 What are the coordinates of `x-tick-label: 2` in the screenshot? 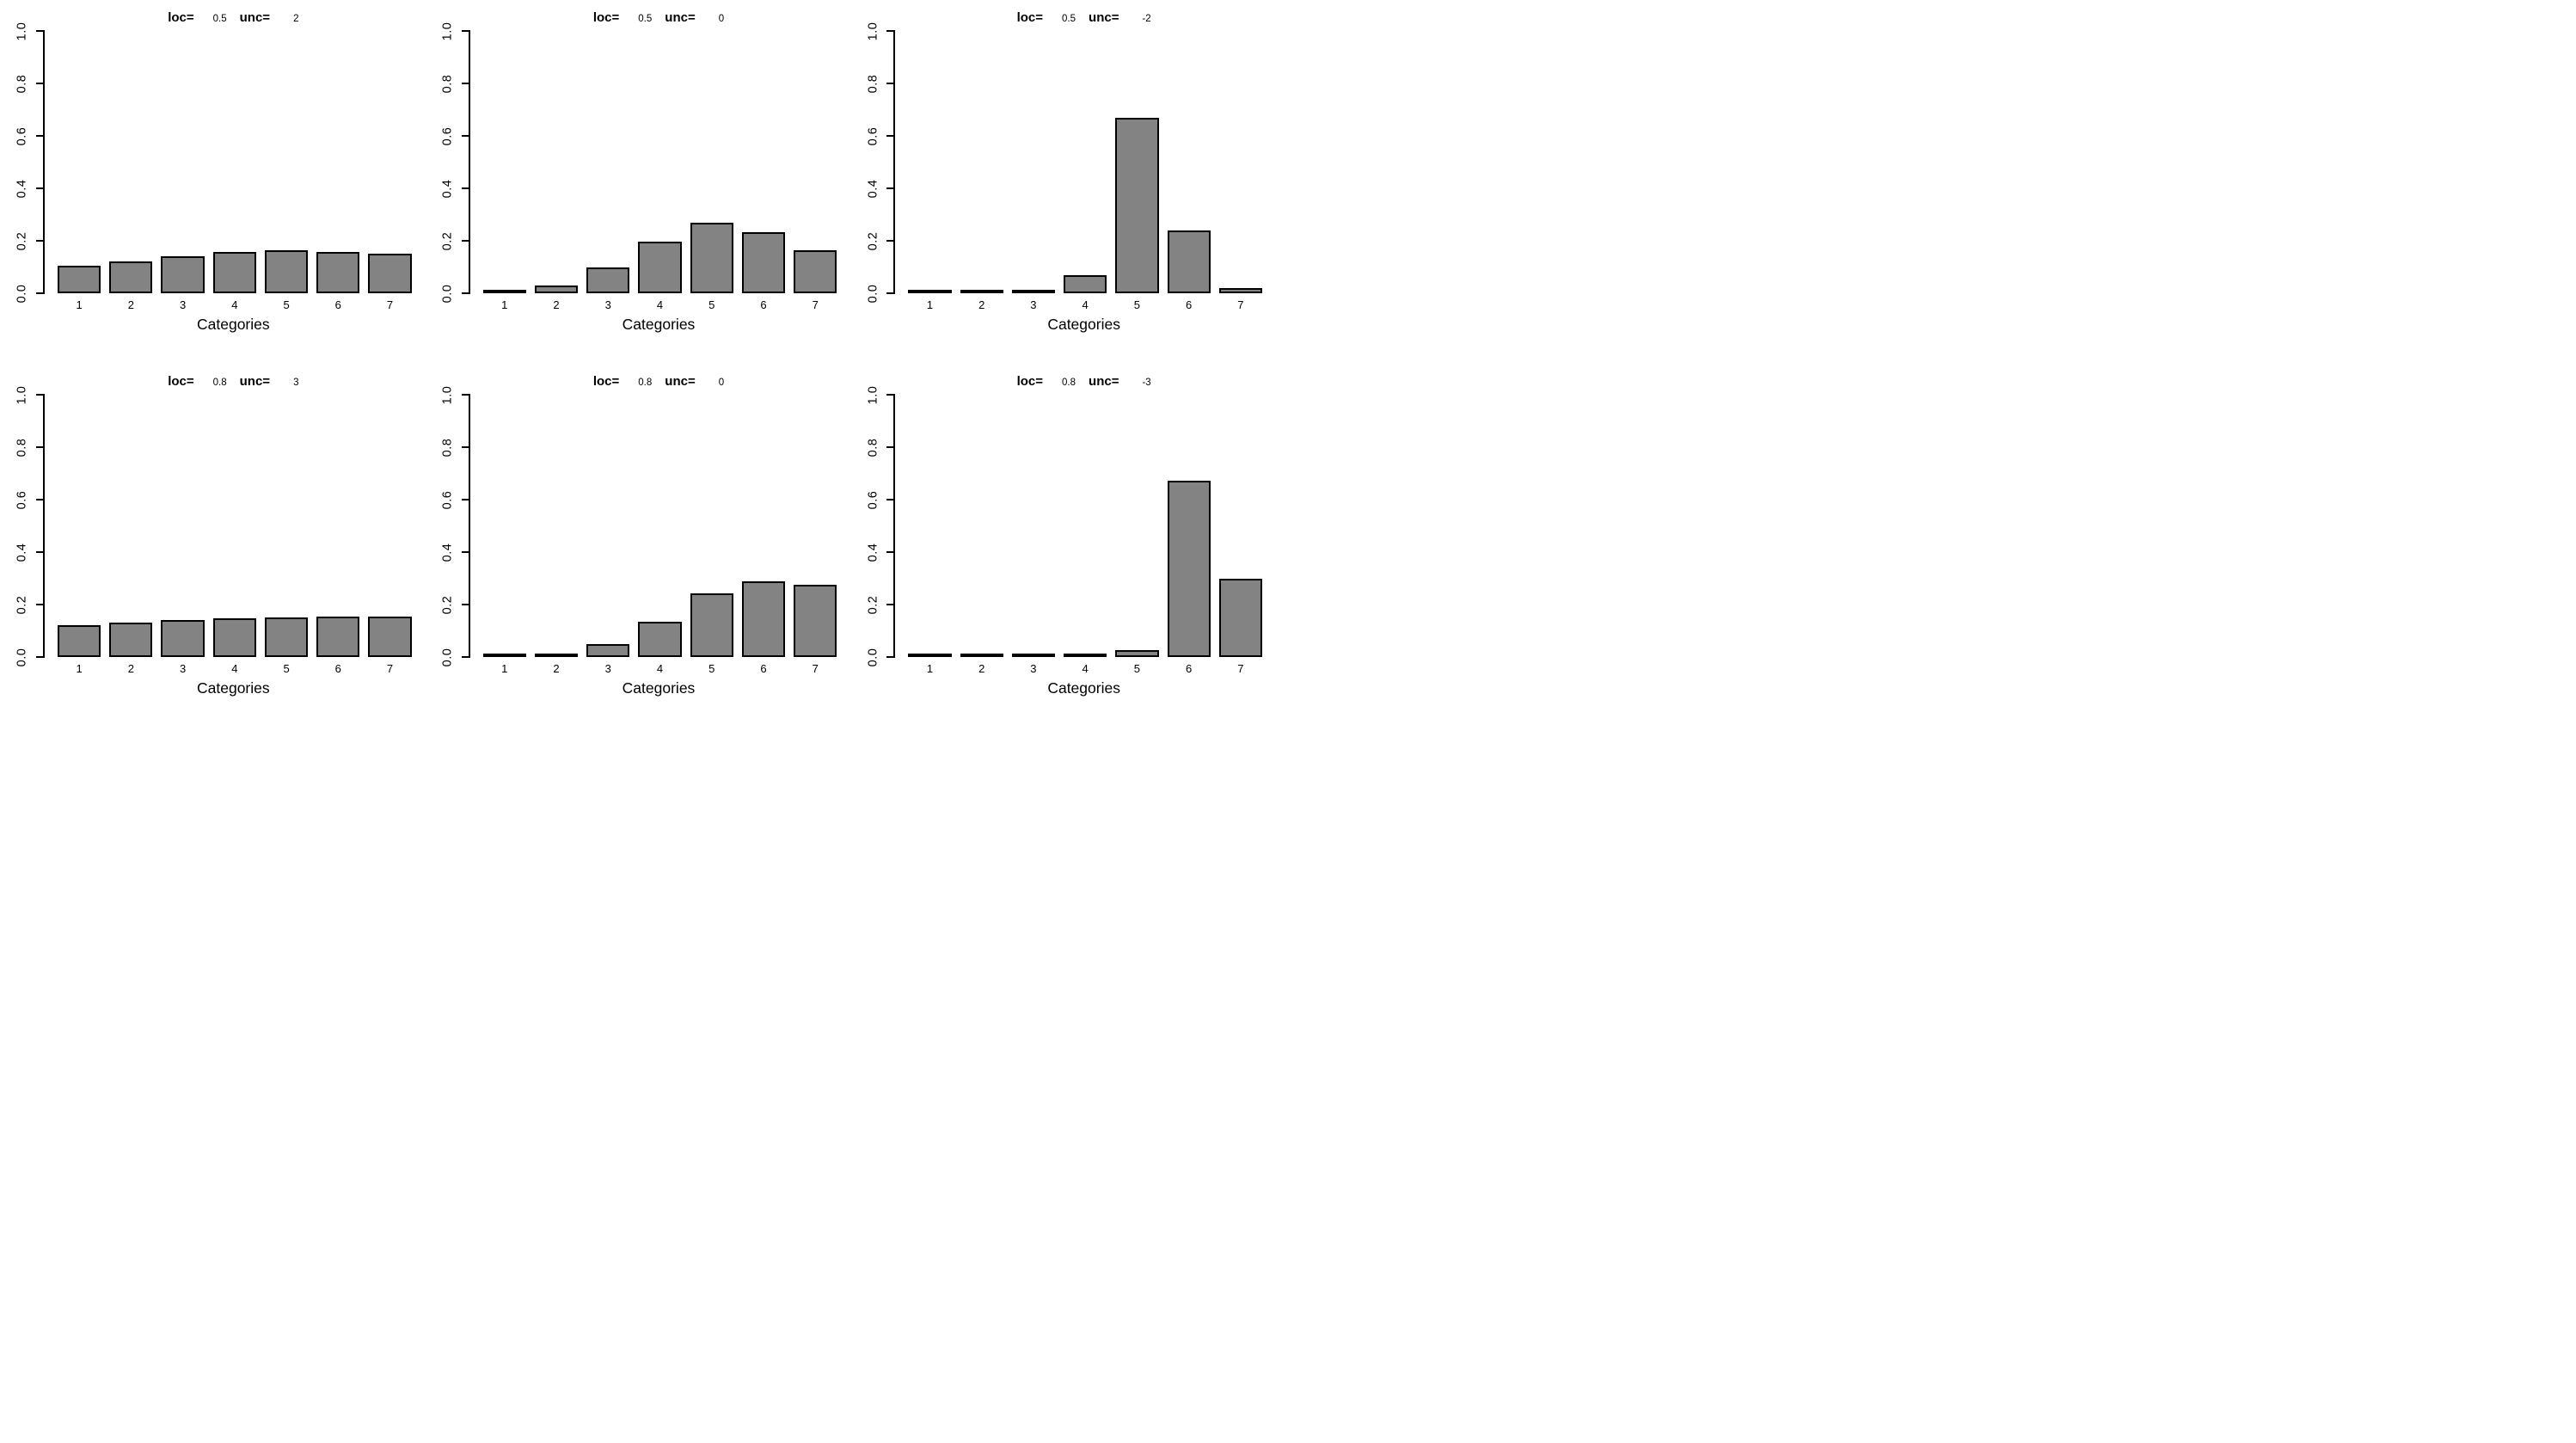 It's located at (557, 304).